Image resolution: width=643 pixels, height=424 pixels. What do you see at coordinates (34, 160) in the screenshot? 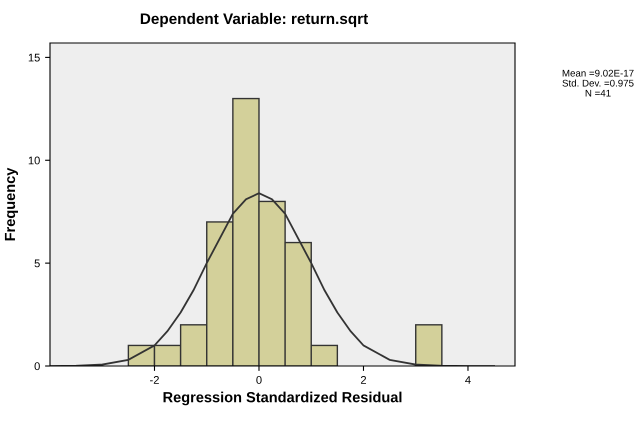
I see `y-tick-label: 10` at bounding box center [34, 160].